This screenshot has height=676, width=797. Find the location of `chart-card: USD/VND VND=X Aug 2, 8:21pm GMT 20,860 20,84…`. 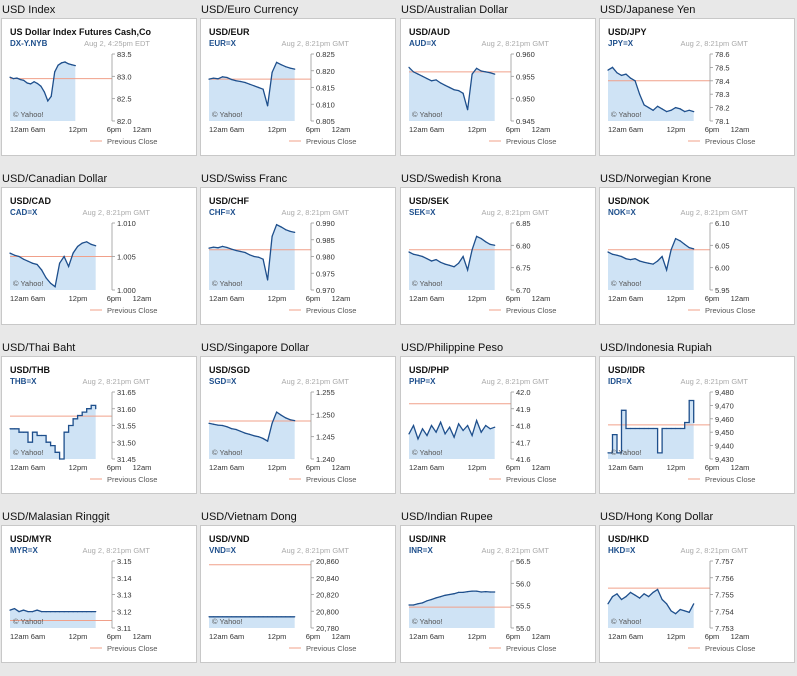

chart-card: USD/VND VND=X Aug 2, 8:21pm GMT 20,860 20,84… is located at coordinates (298, 594).